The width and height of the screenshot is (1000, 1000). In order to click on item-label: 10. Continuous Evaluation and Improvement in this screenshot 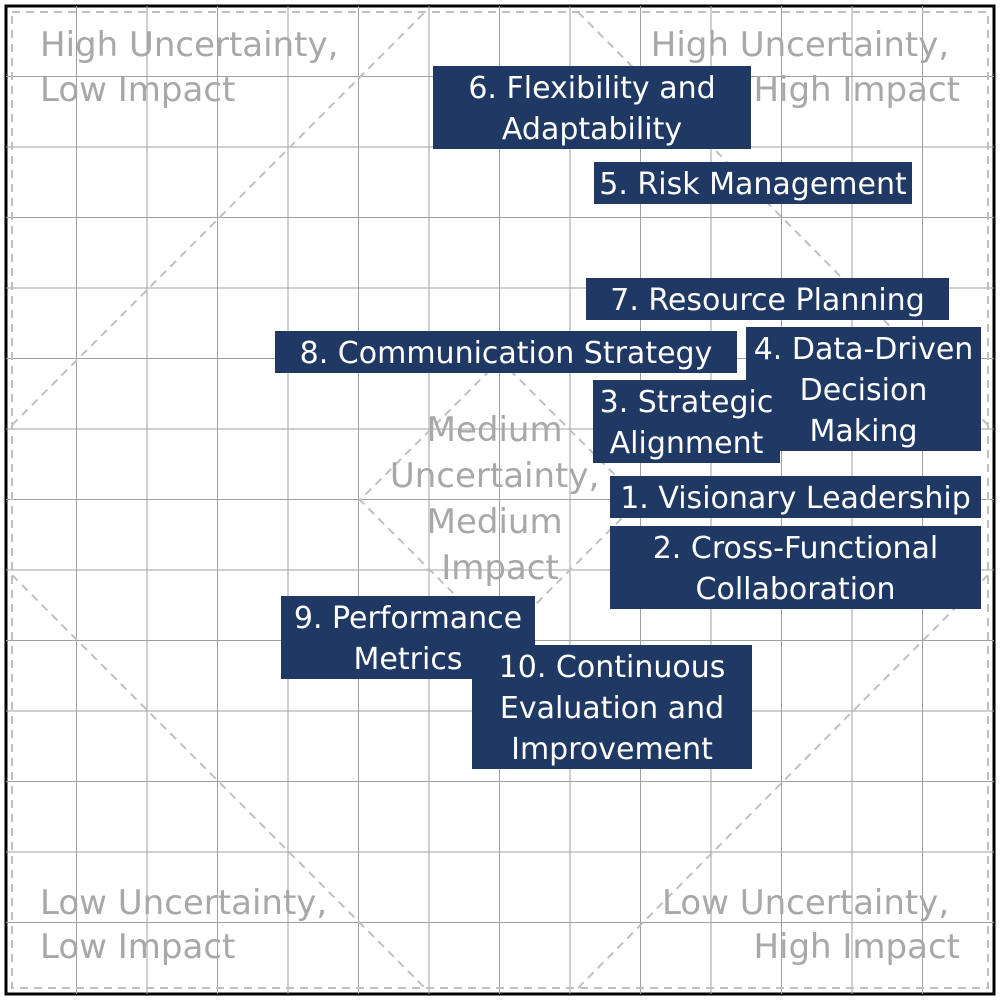, I will do `click(612, 708)`.